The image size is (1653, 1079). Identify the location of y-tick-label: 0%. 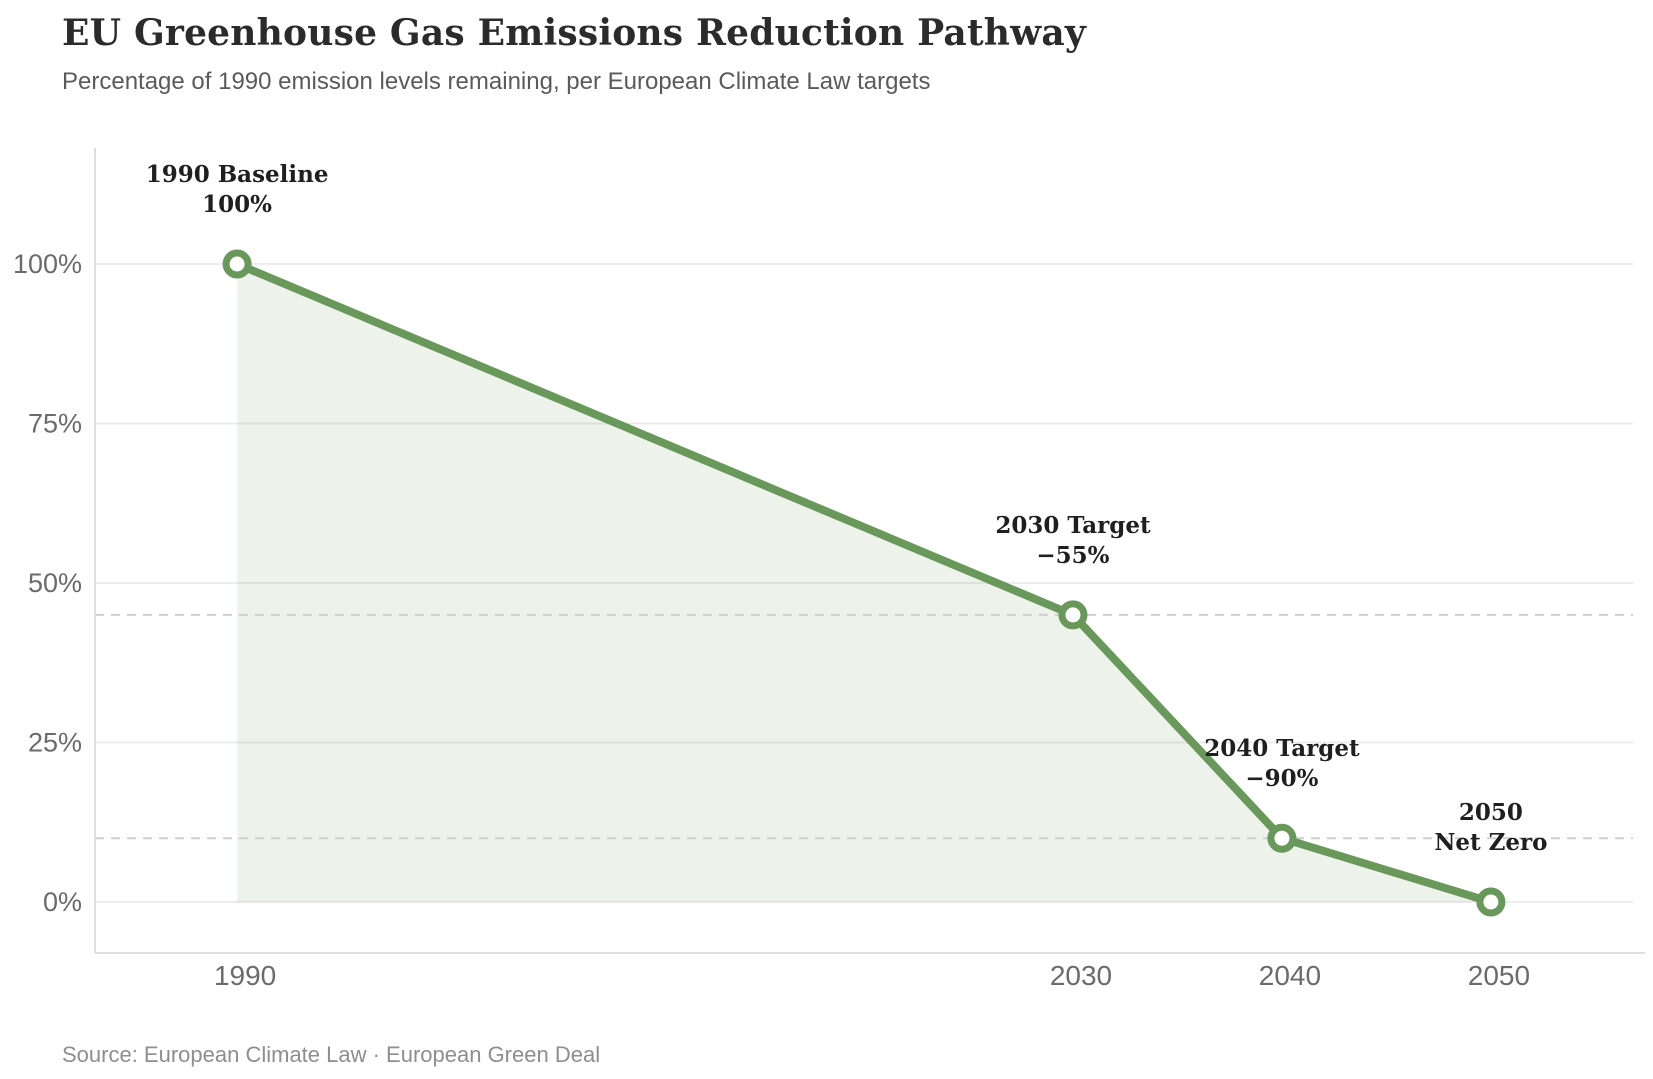
(62, 902).